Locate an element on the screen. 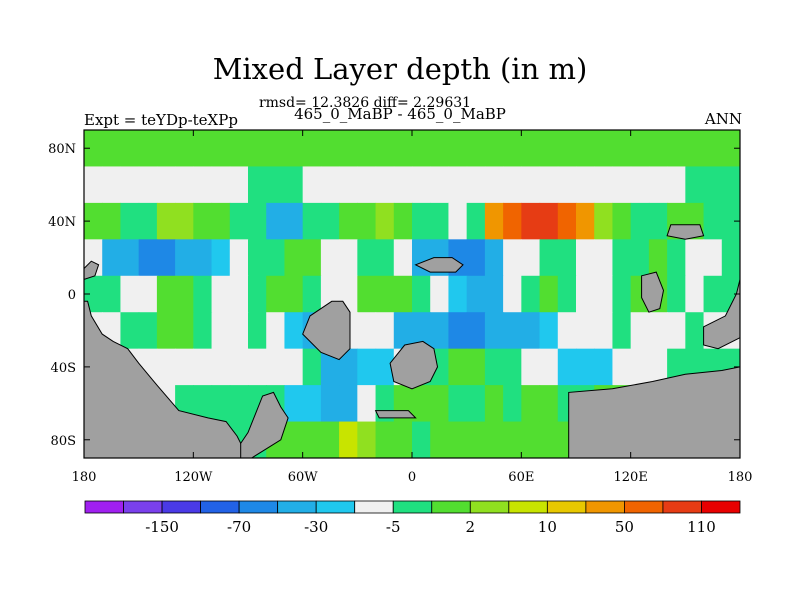 This screenshot has width=800, height=600. land-central_ring is located at coordinates (414, 365).